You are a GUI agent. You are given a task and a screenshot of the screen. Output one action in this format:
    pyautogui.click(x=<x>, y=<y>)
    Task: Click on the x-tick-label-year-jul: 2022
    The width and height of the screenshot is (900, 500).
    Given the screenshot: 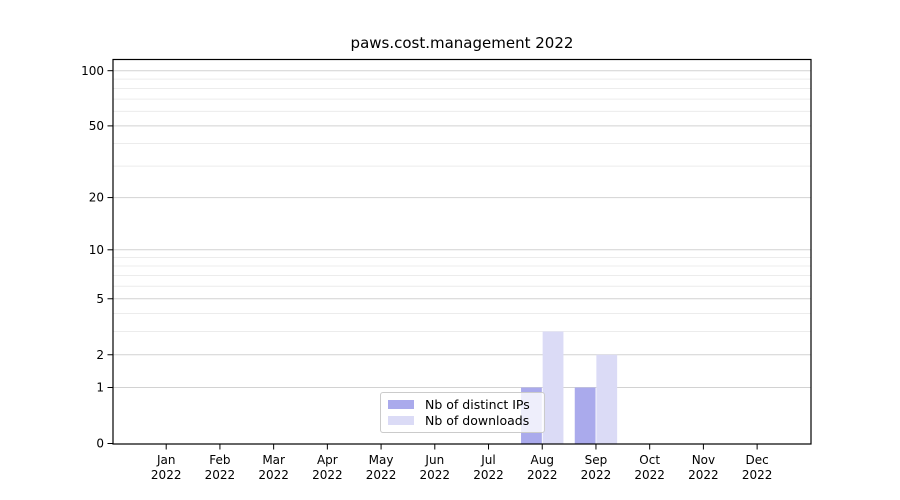 What is the action you would take?
    pyautogui.click(x=488, y=475)
    